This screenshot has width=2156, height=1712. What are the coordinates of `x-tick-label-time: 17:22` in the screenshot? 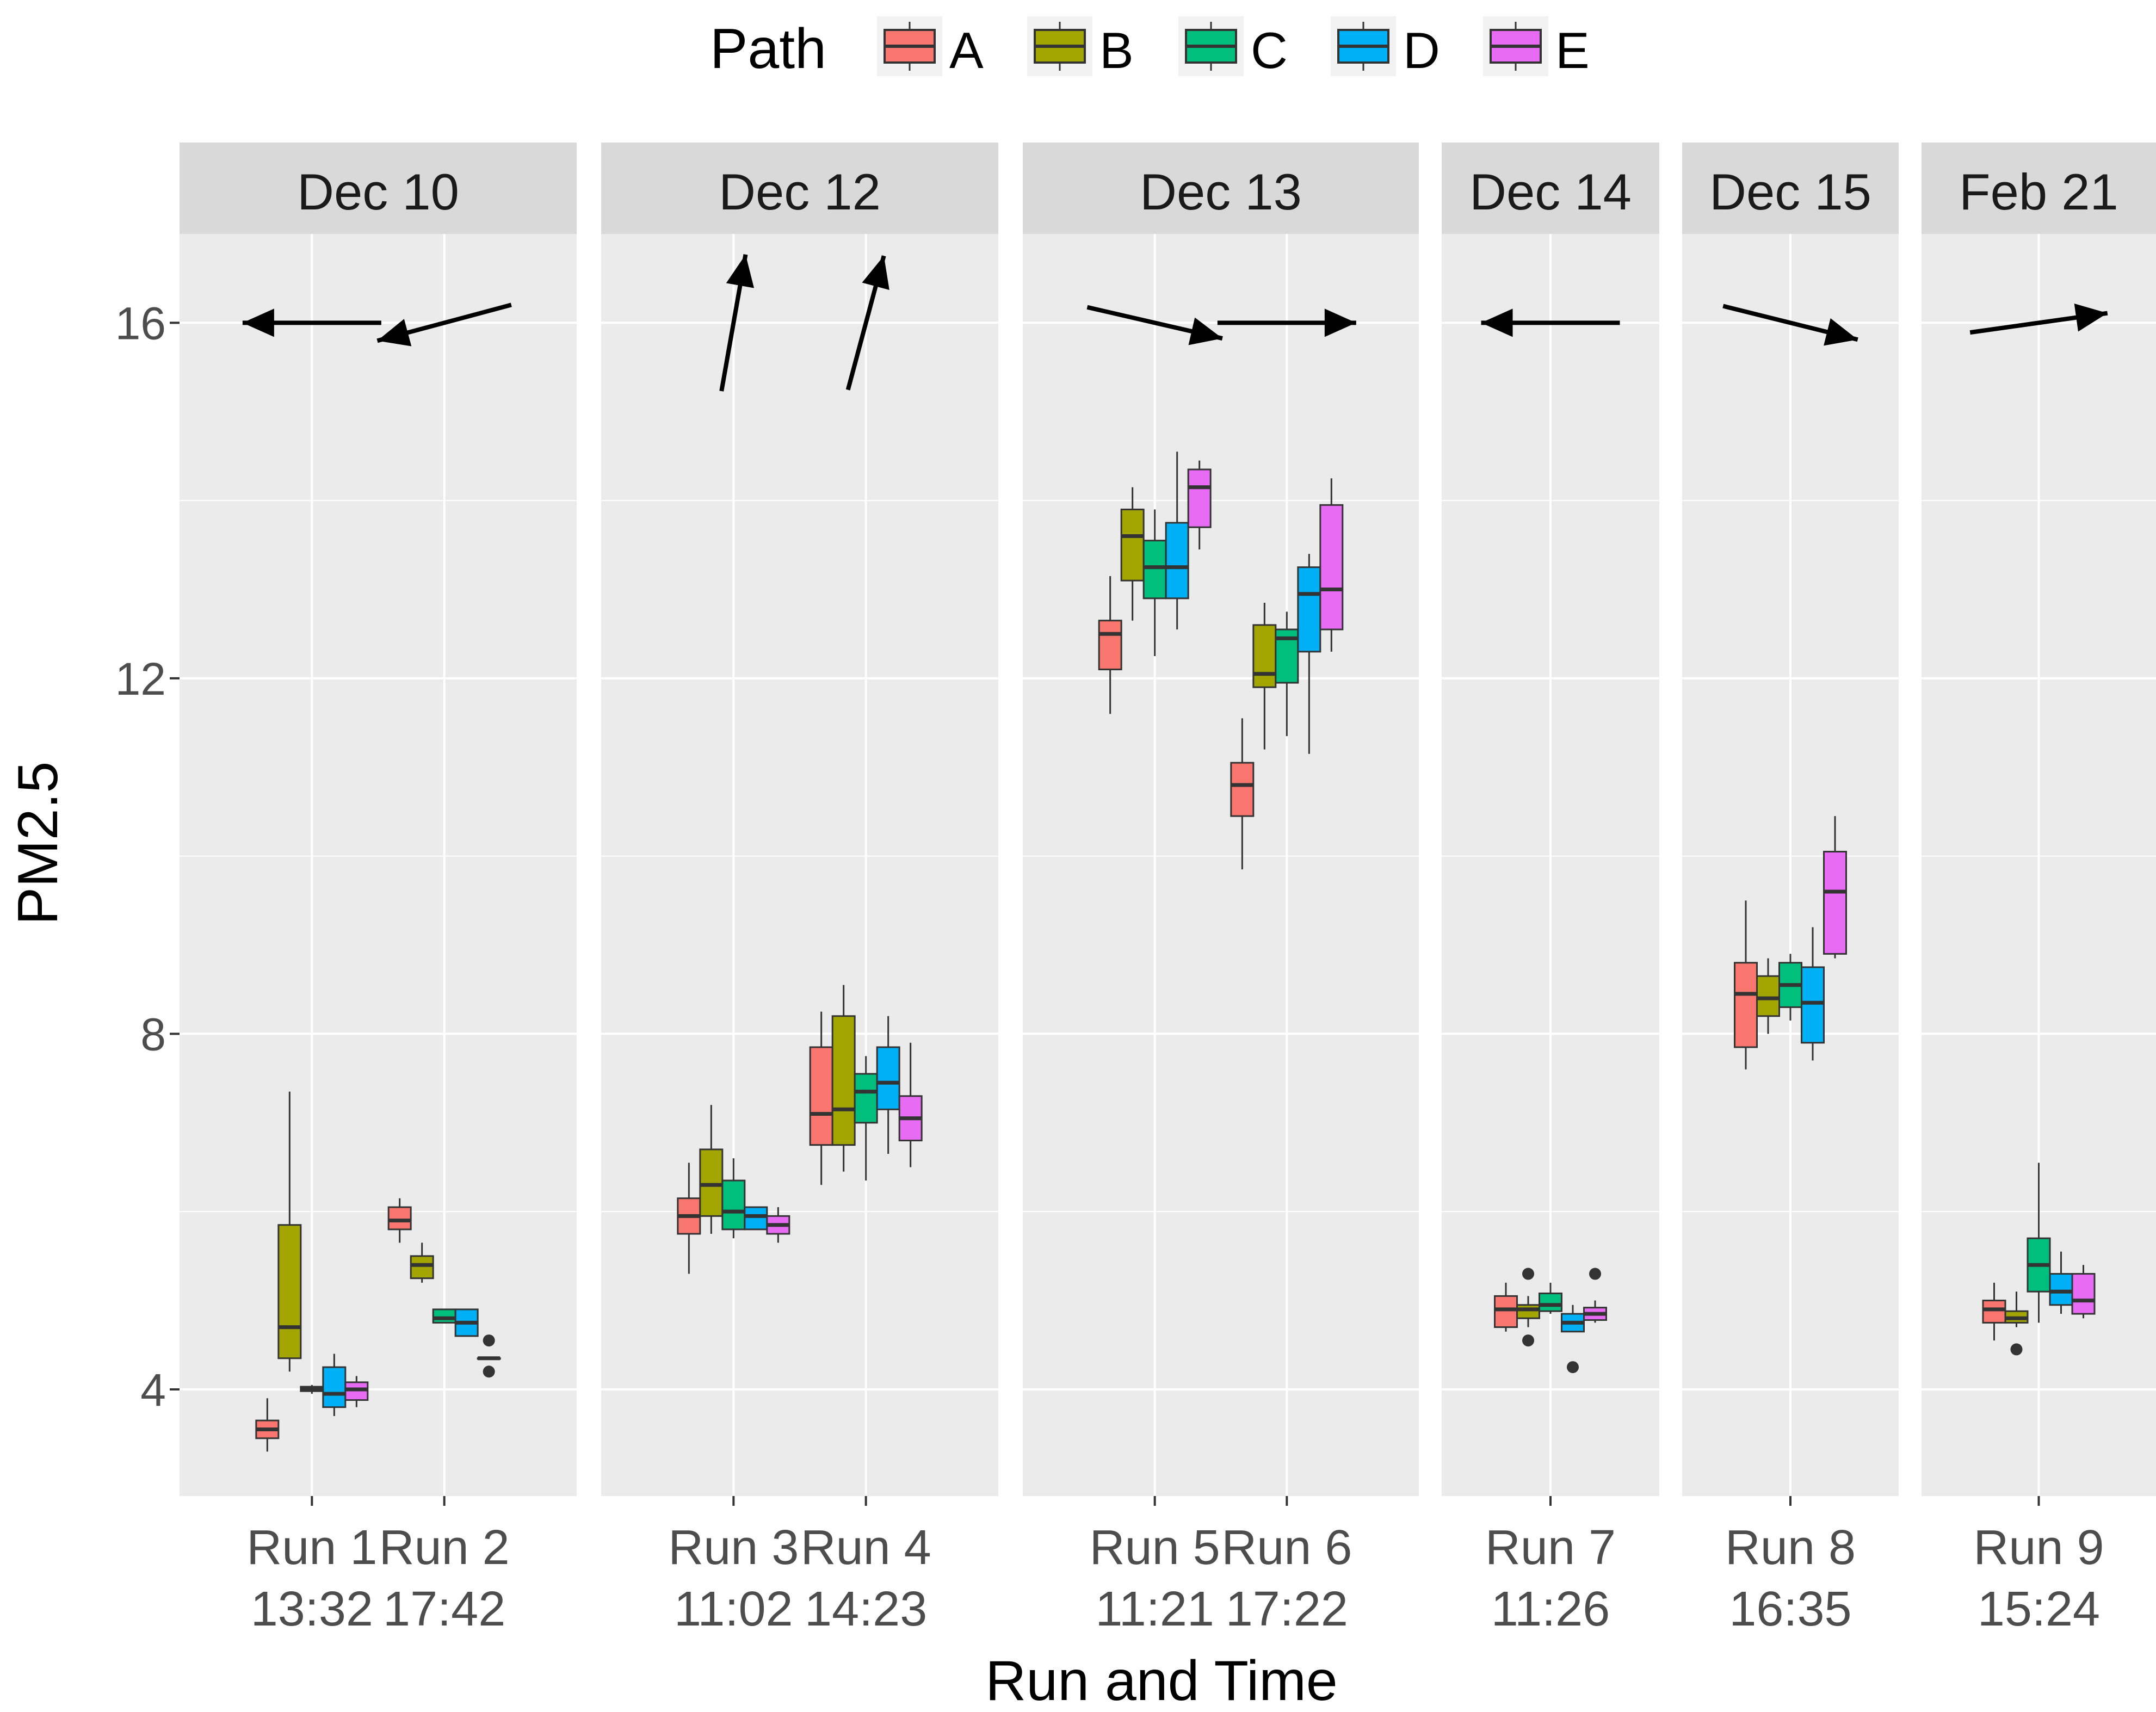 It's located at (1287, 1609).